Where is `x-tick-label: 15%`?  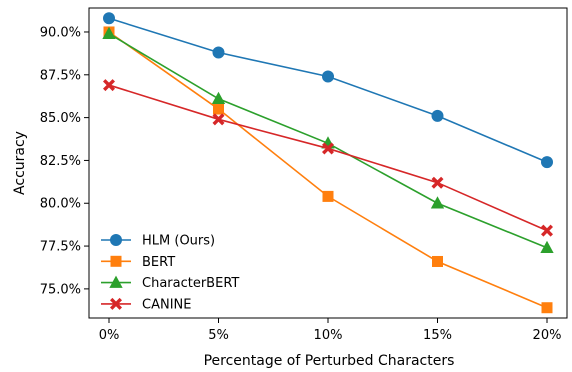
x-tick-label: 15% is located at coordinates (437, 335).